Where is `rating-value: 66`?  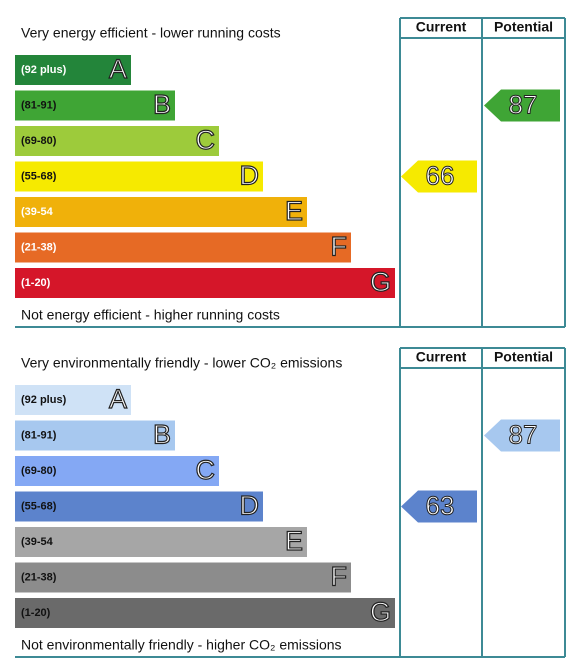
rating-value: 66 is located at coordinates (440, 175).